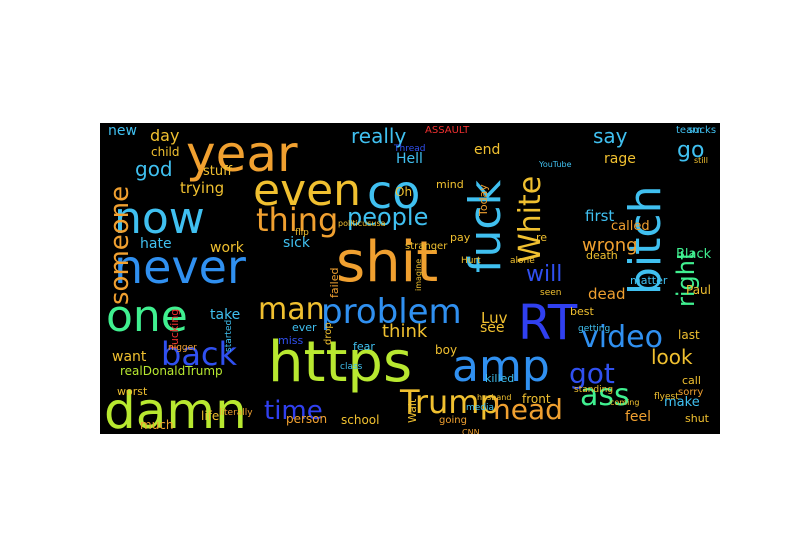 This screenshot has width=800, height=550. What do you see at coordinates (405, 331) in the screenshot?
I see `cloud-word-think: think` at bounding box center [405, 331].